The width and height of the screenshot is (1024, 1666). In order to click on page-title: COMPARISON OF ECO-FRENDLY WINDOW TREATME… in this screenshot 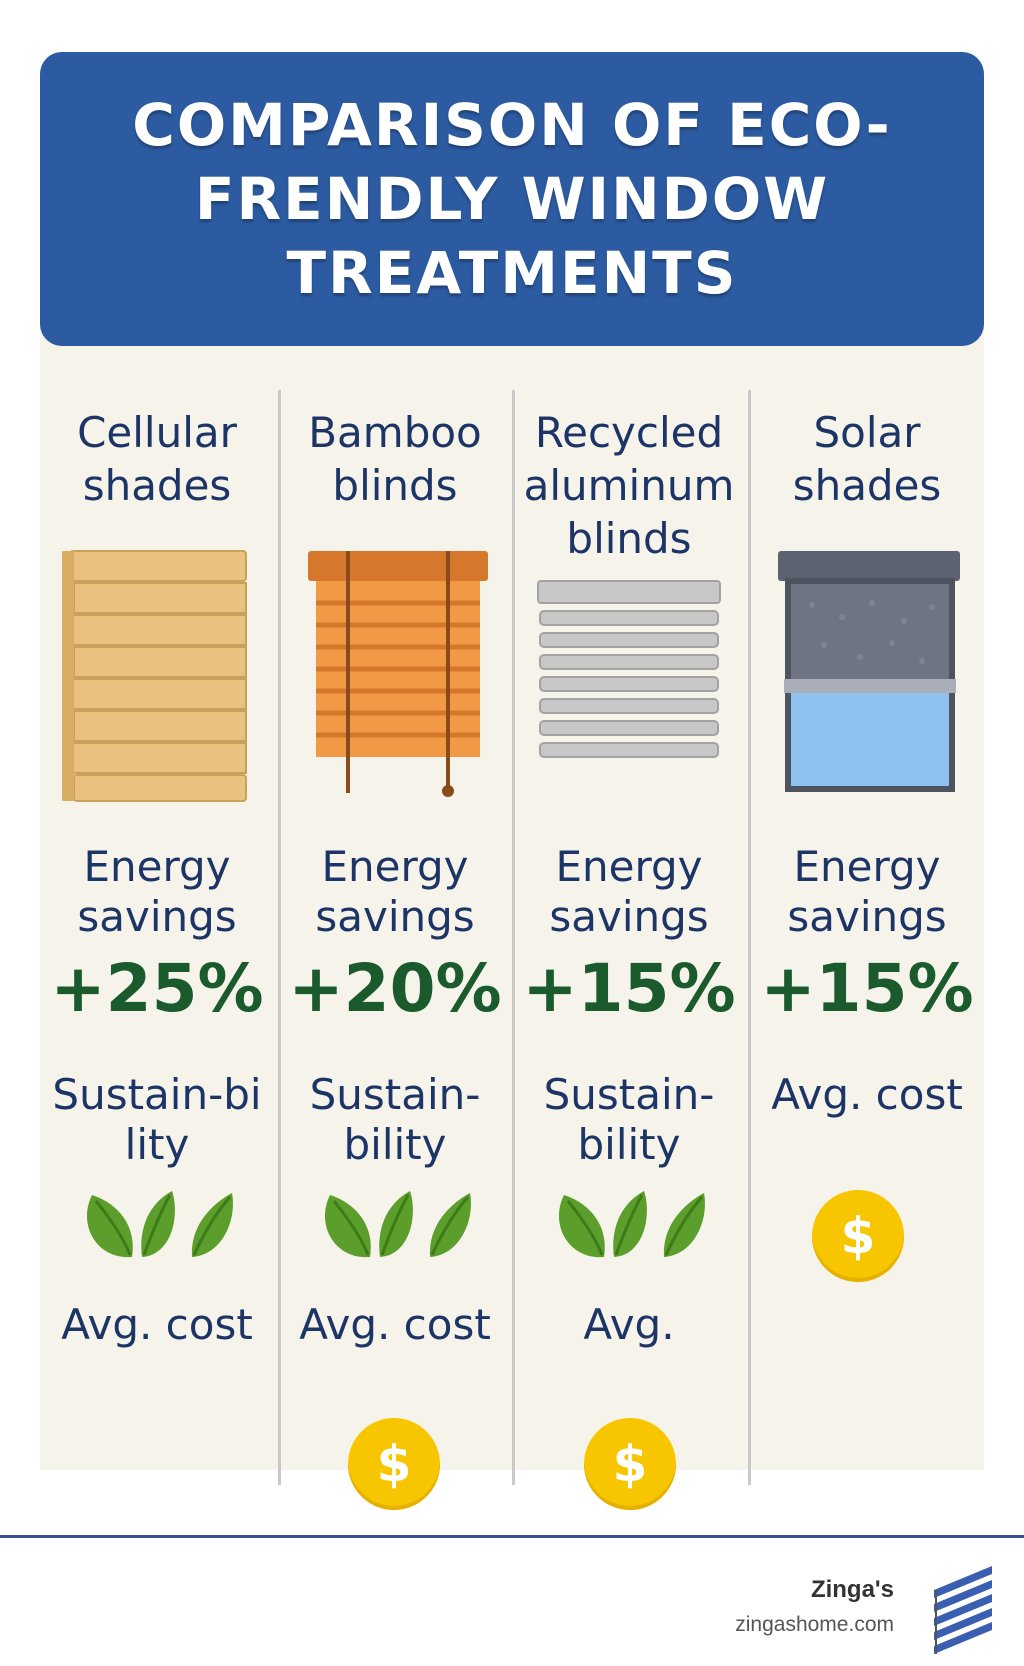, I will do `click(512, 199)`.